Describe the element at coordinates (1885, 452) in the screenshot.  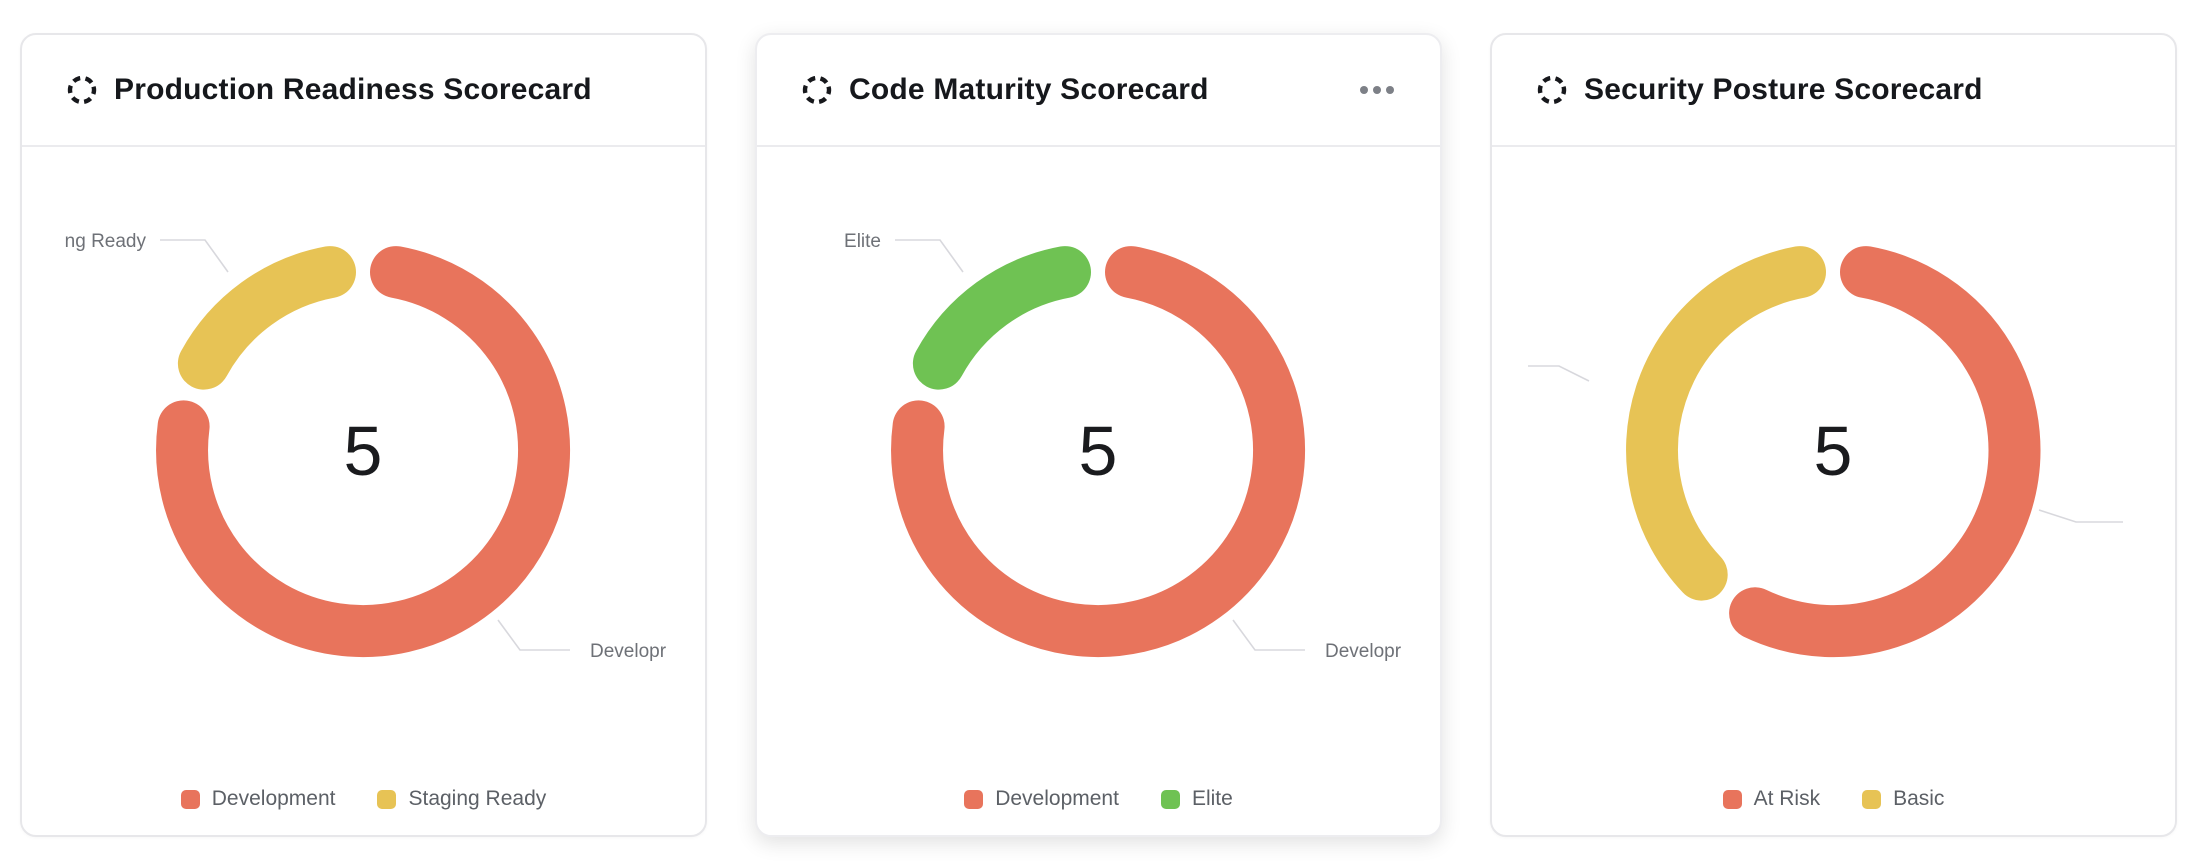
I see `donut-segment-at-risk` at that location.